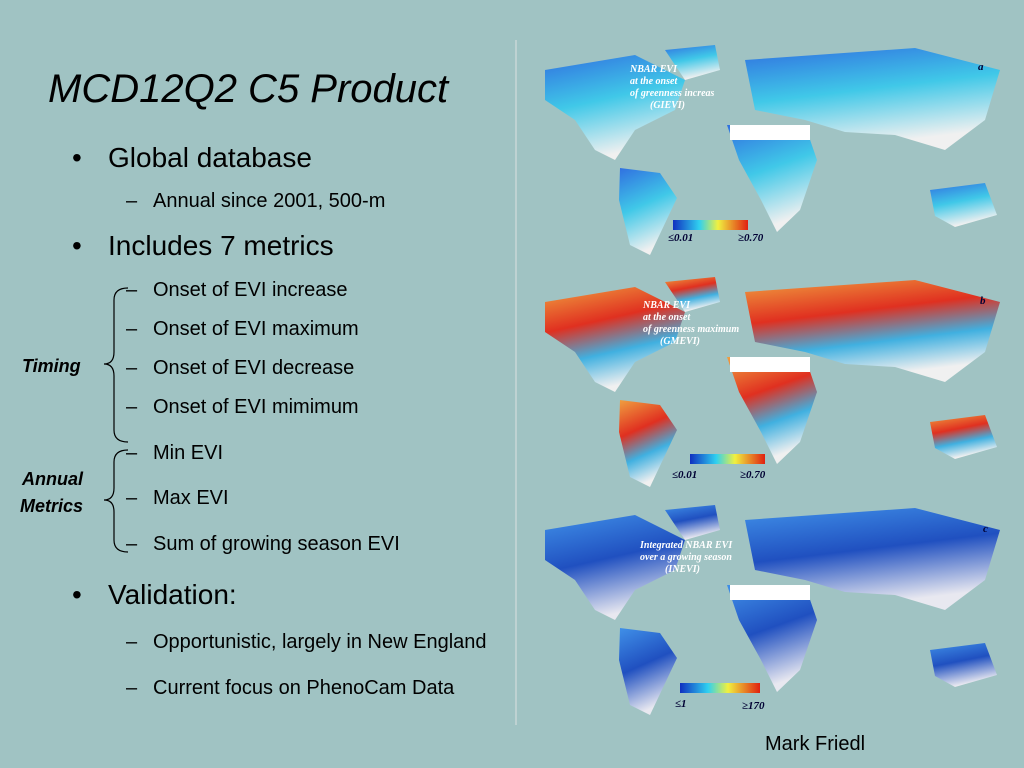 The height and width of the screenshot is (768, 1024). What do you see at coordinates (686, 545) in the screenshot?
I see `map-caption: Integrated NBAR EVI` at bounding box center [686, 545].